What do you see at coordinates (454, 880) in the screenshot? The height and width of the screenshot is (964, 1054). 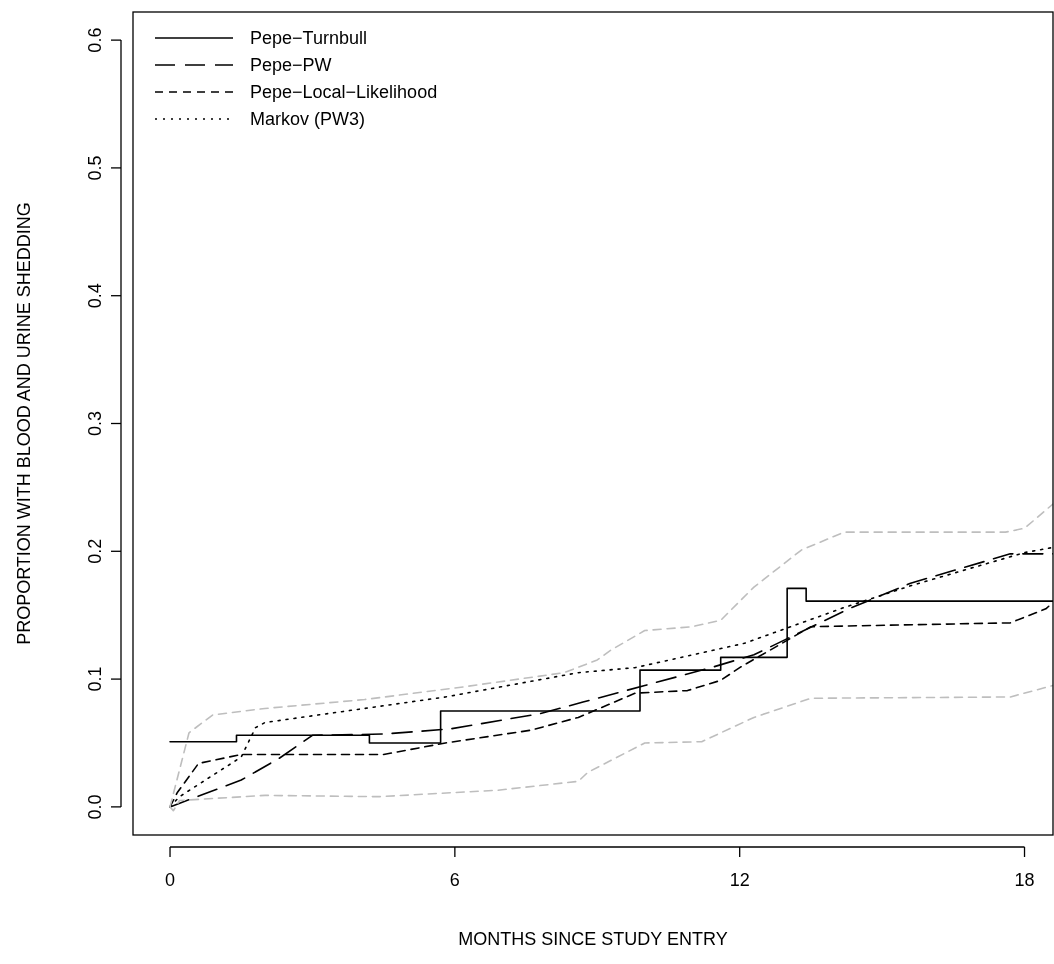 I see `x-tick-label: 6` at bounding box center [454, 880].